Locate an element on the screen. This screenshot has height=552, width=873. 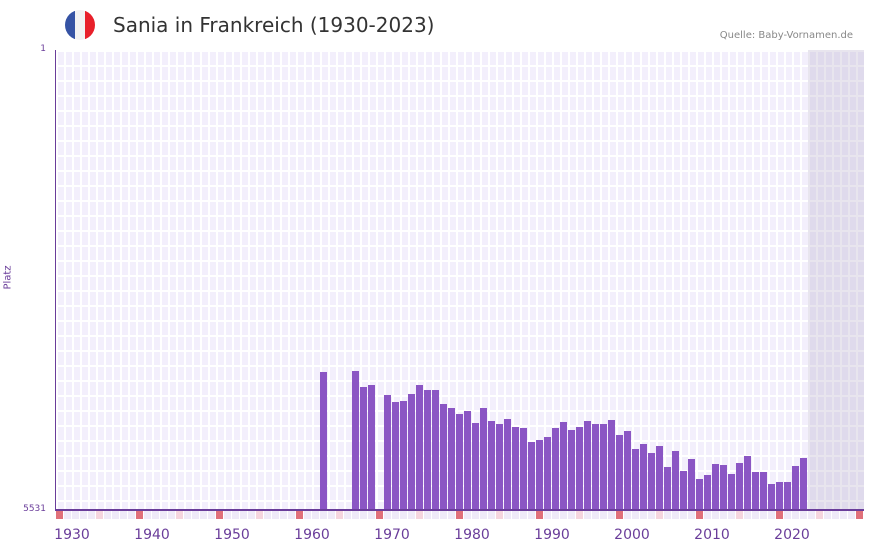
bar-1967 is located at coordinates (371, 447).